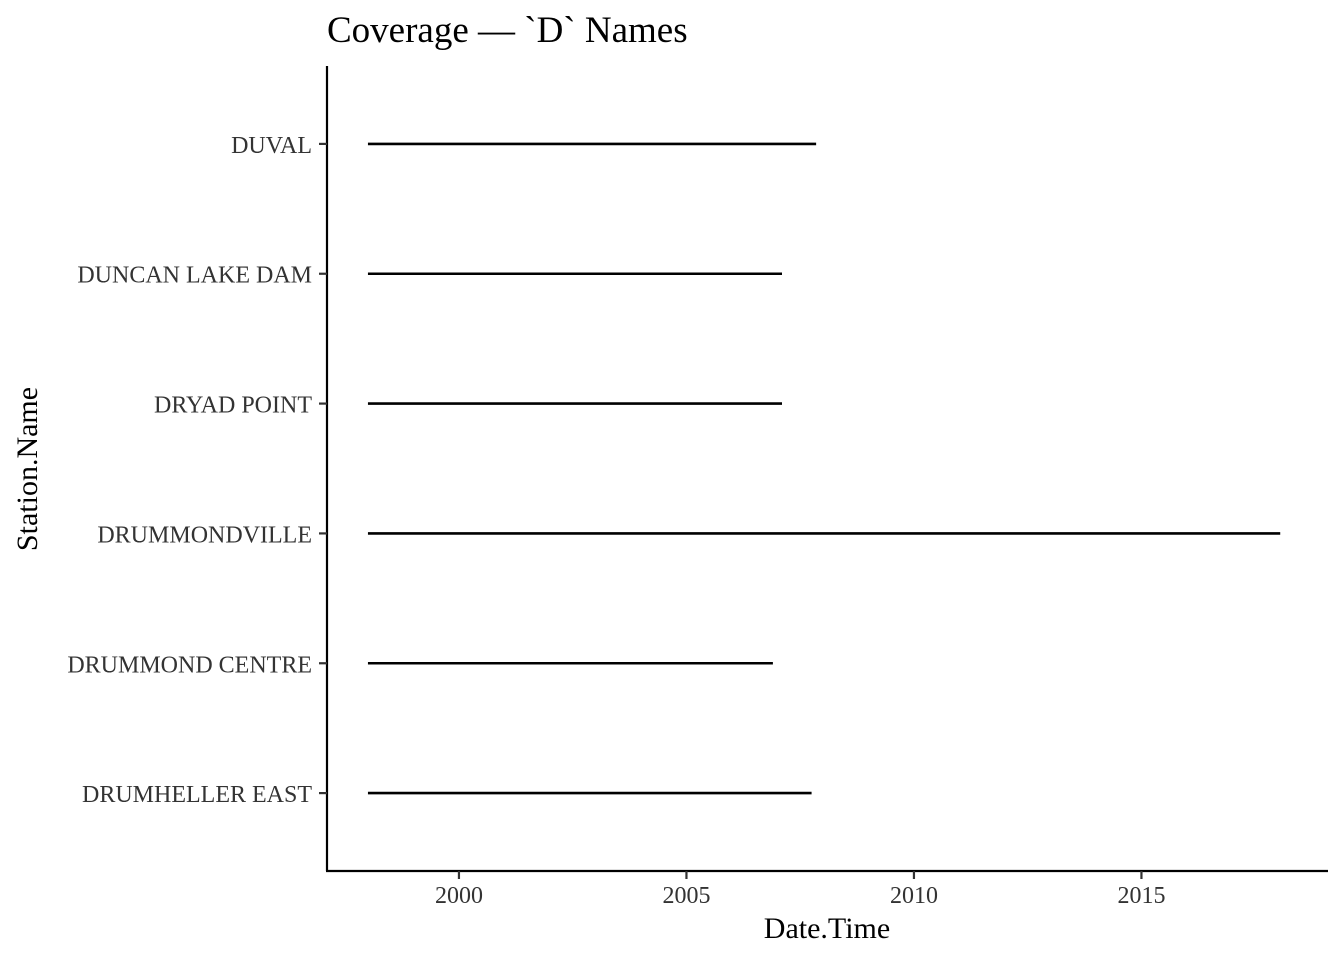 The width and height of the screenshot is (1344, 960). Describe the element at coordinates (507, 30) in the screenshot. I see `chart-title: Coverage — `D` Names` at that location.